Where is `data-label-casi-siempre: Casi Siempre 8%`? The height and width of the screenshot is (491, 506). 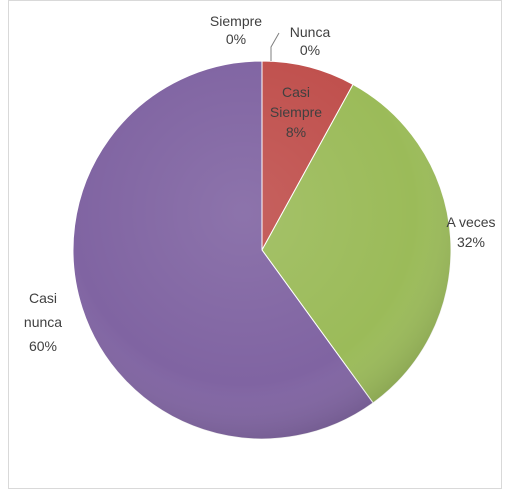 data-label-casi-siempre: Casi Siempre 8% is located at coordinates (296, 112).